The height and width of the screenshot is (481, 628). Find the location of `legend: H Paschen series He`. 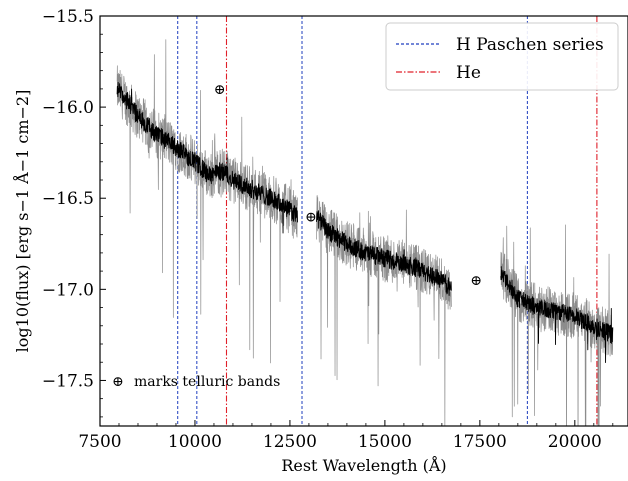

legend: H Paschen series He is located at coordinates (502, 56).